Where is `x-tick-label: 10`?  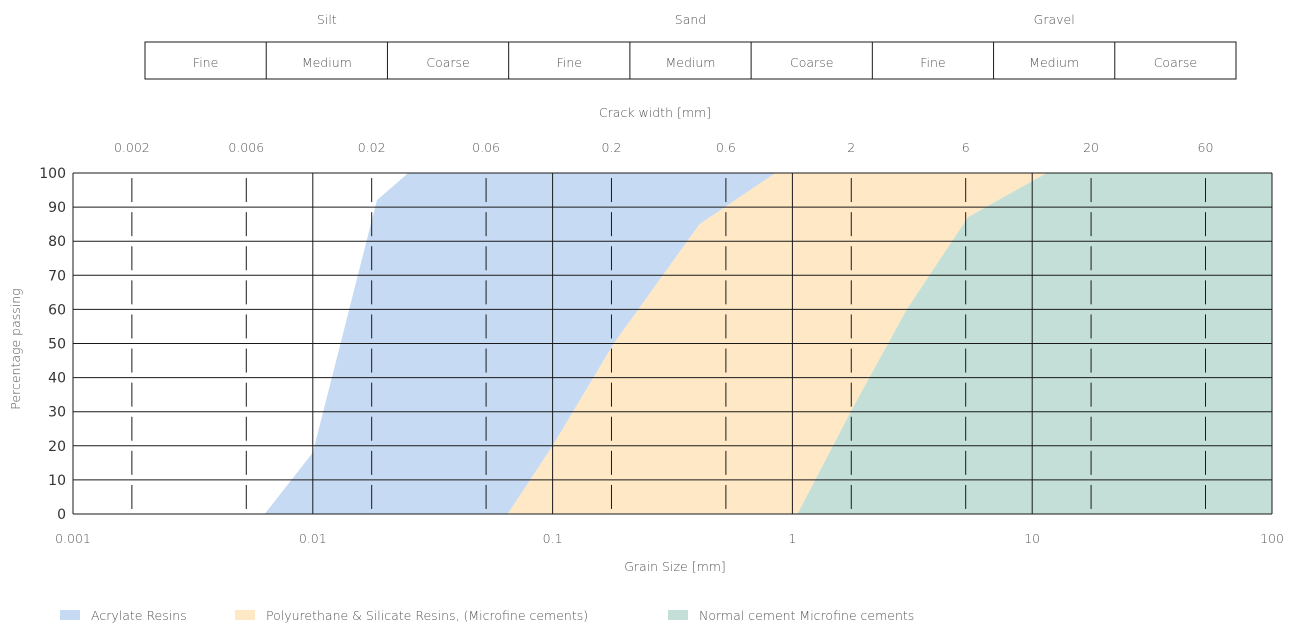
x-tick-label: 10 is located at coordinates (1032, 538).